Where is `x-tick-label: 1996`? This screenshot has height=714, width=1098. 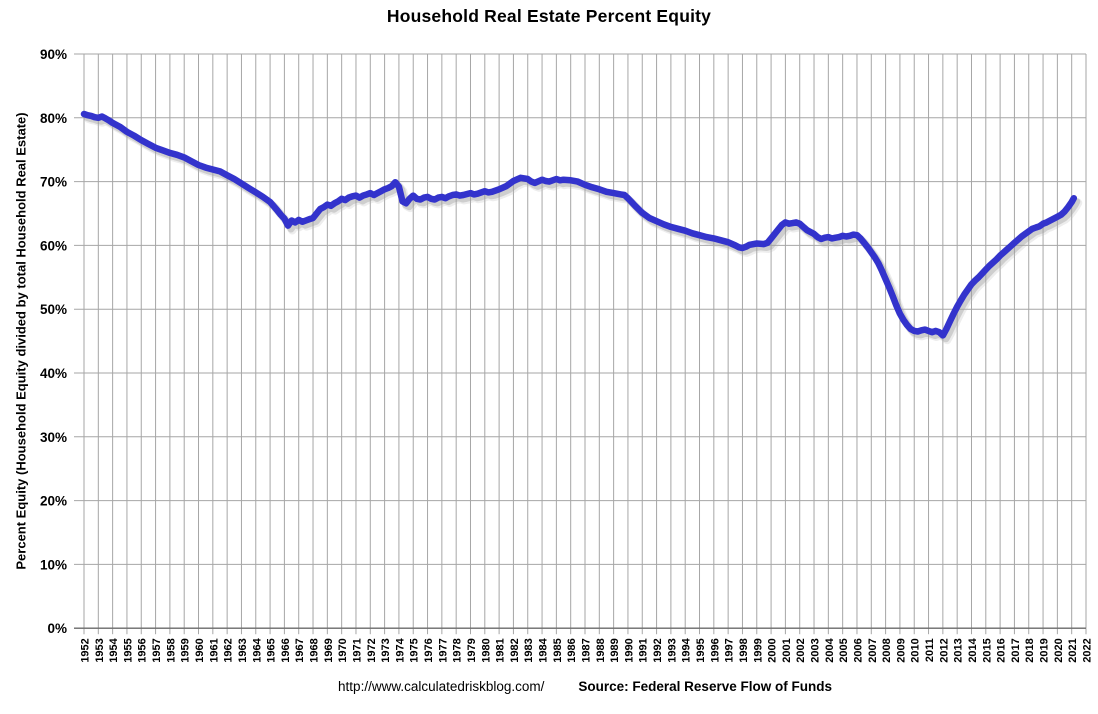
x-tick-label: 1996 is located at coordinates (715, 650).